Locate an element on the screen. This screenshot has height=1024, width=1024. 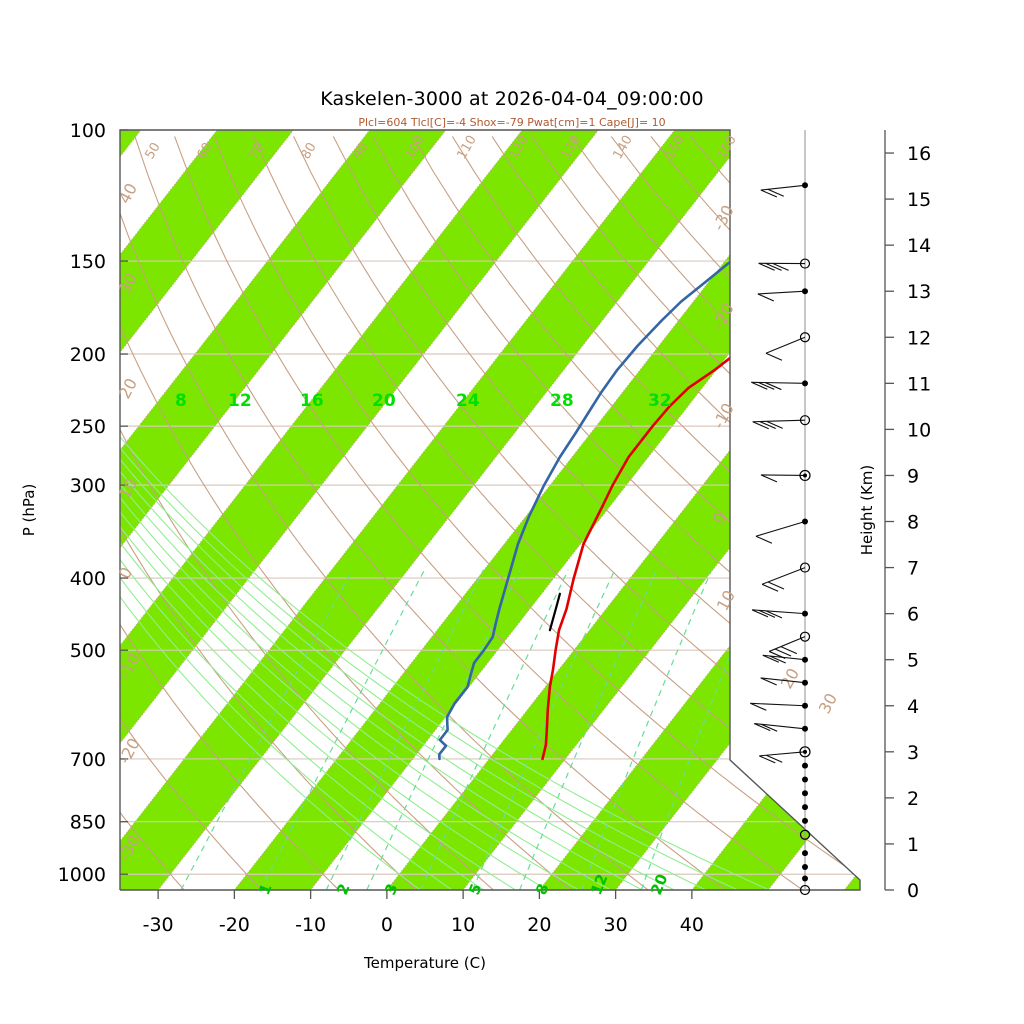
dry-adiabat-label: 90 is located at coordinates (360, 151).